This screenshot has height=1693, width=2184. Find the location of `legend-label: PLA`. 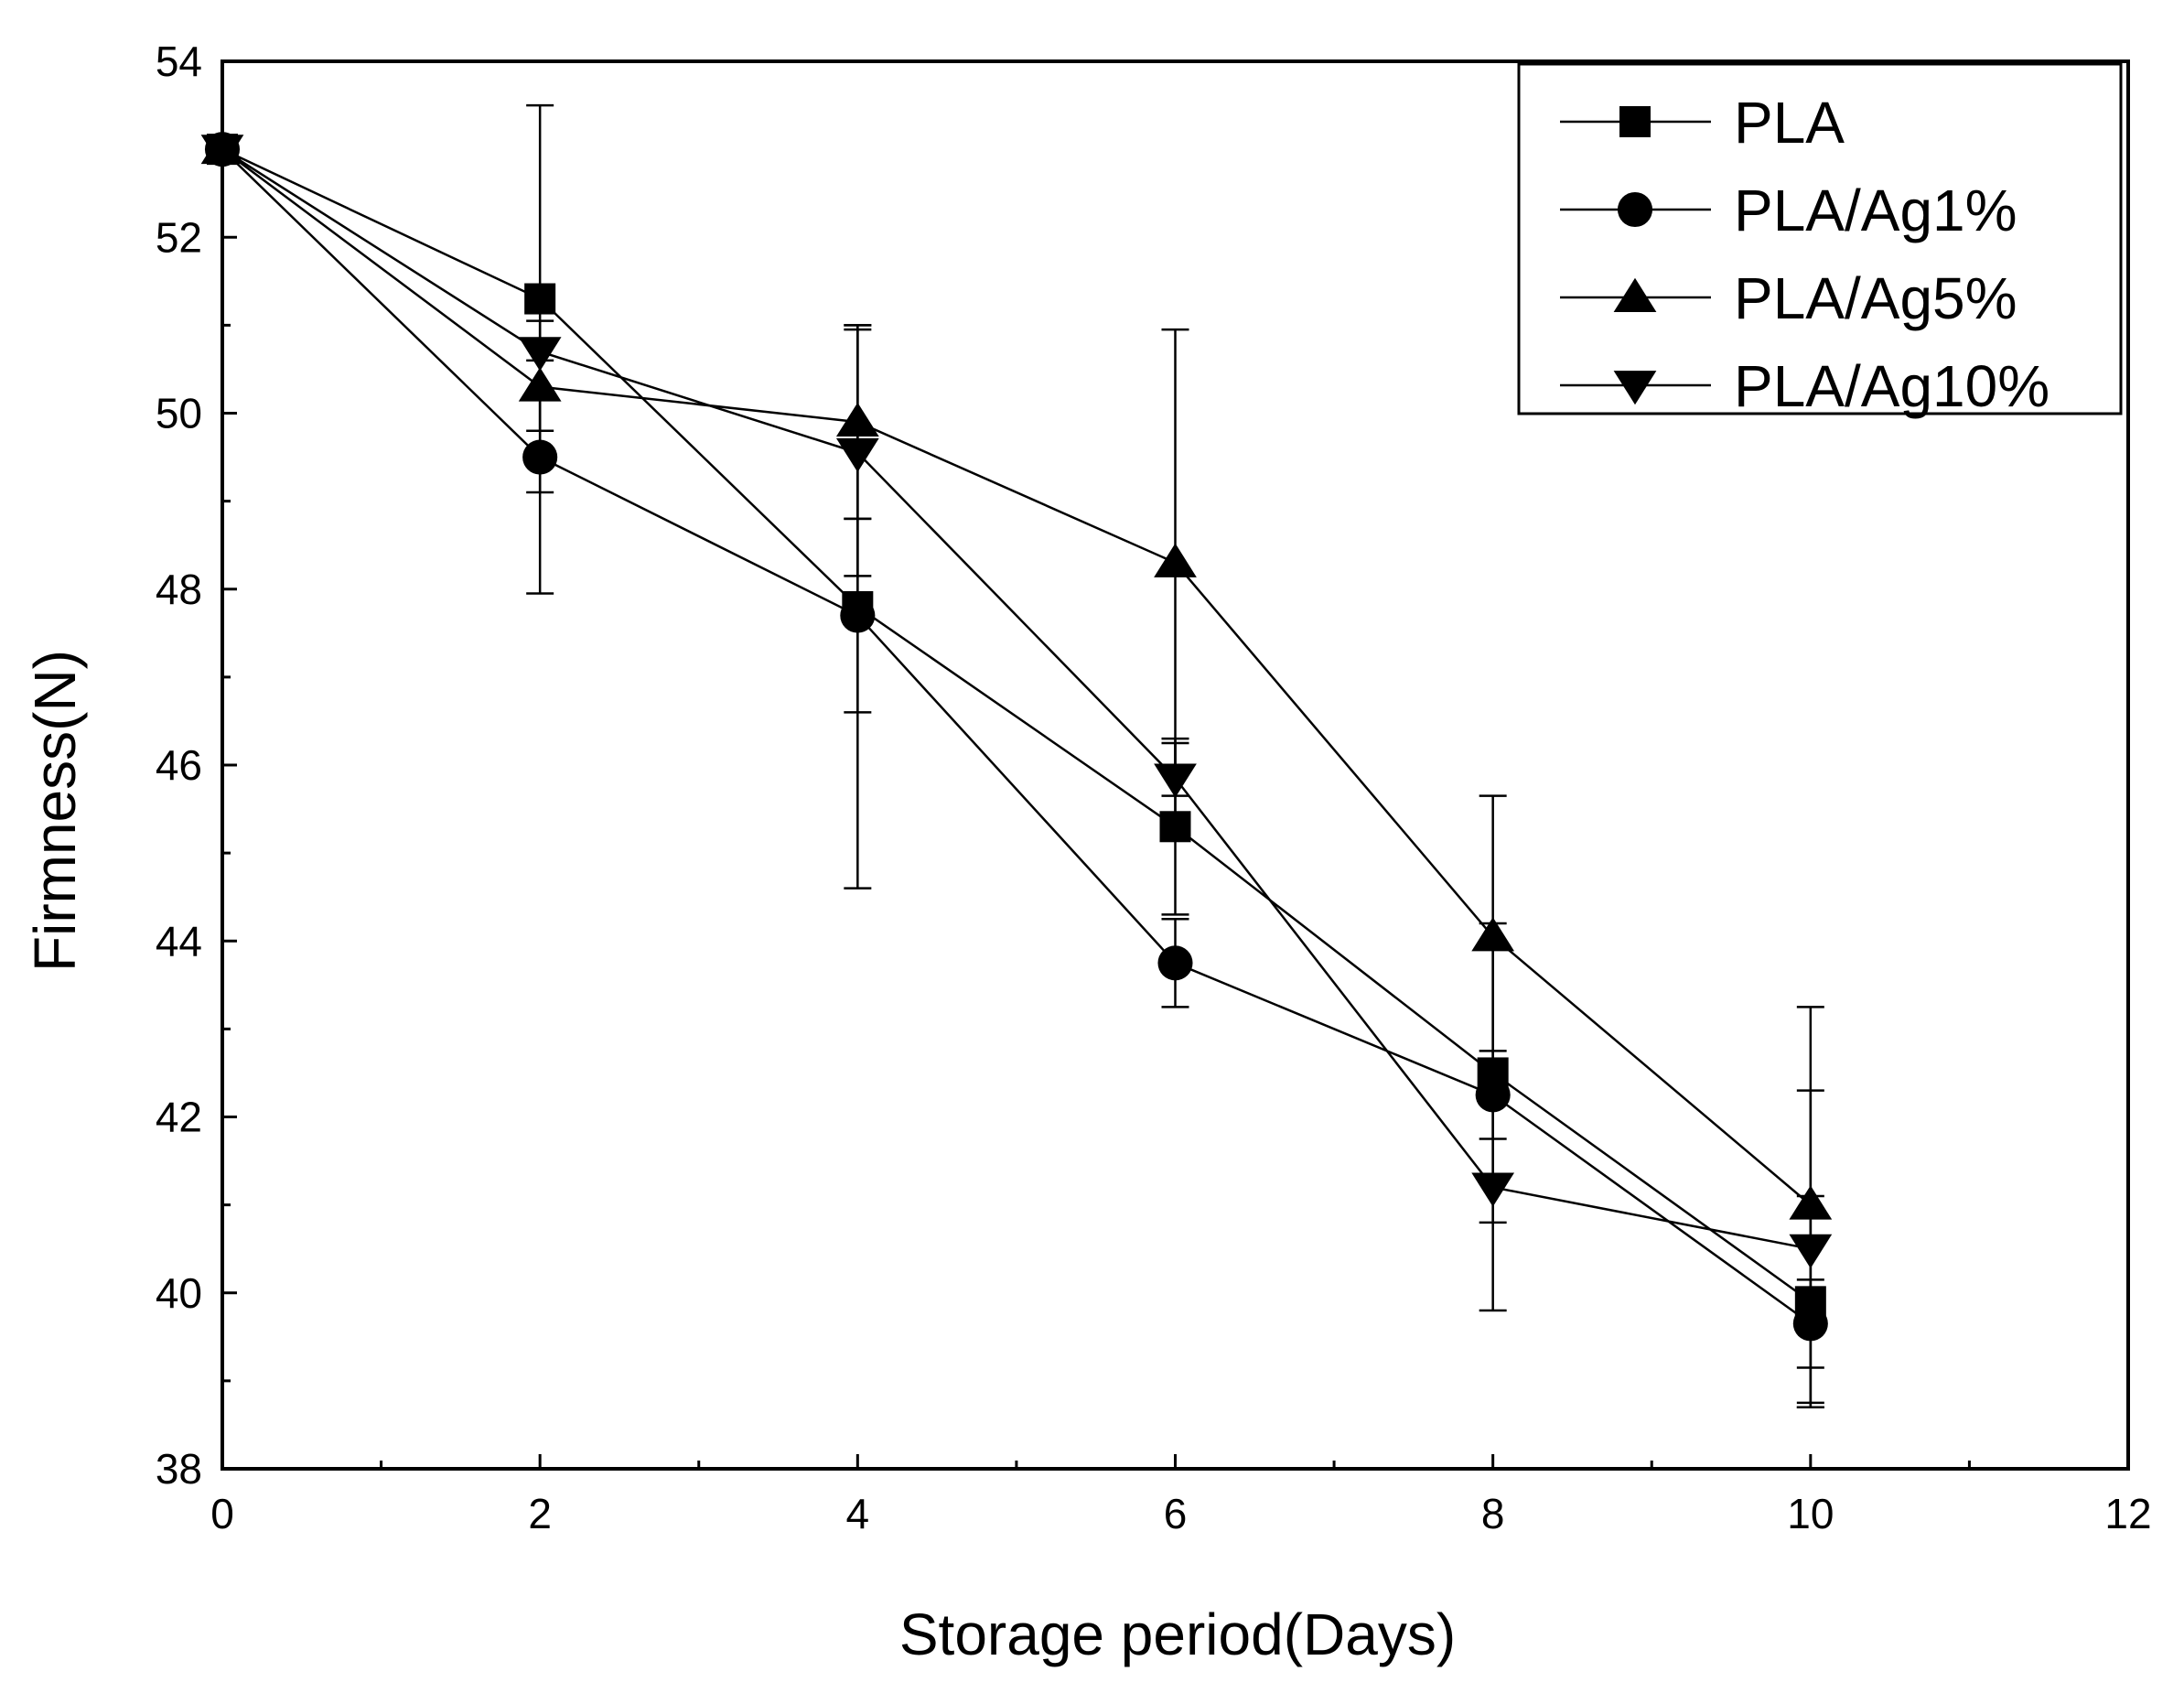

legend-label: PLA is located at coordinates (1789, 123).